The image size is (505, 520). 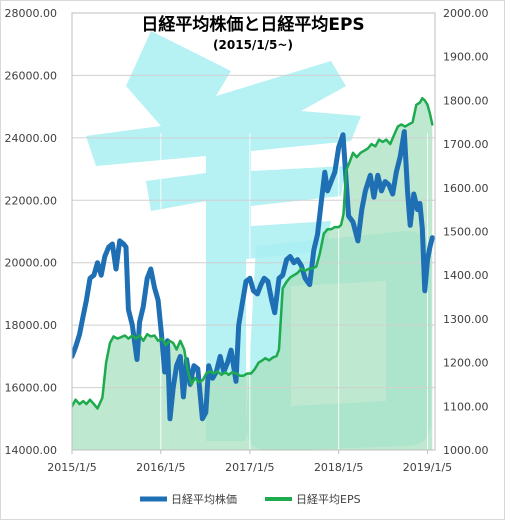 I want to click on x-tick-label: 2019/1/5, so click(x=427, y=467).